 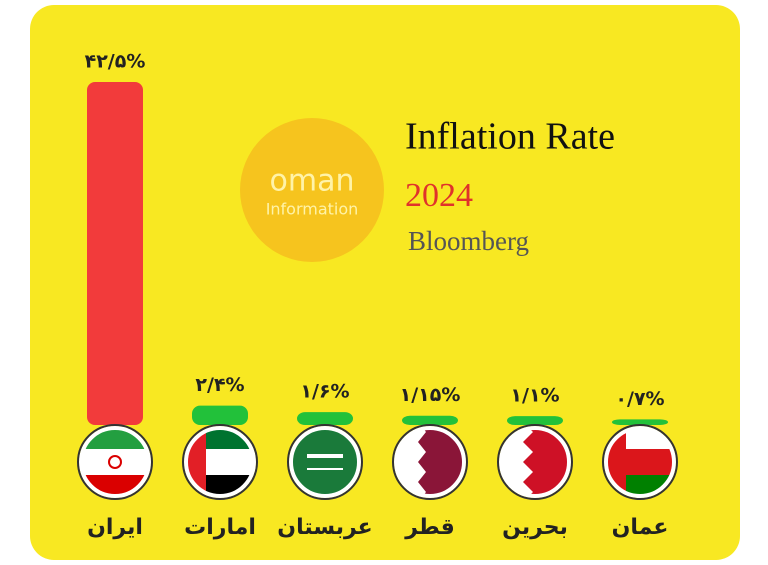 What do you see at coordinates (439, 195) in the screenshot?
I see `chart-subtitle: 2024` at bounding box center [439, 195].